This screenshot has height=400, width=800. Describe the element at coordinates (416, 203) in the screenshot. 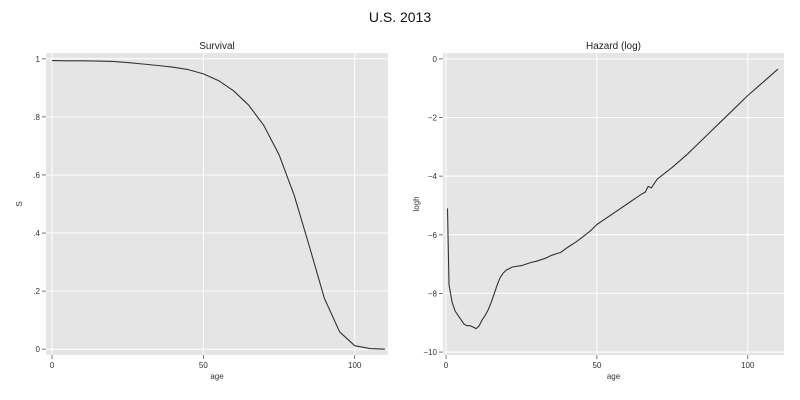

I see `hazard-y-axis-label: logh` at that location.